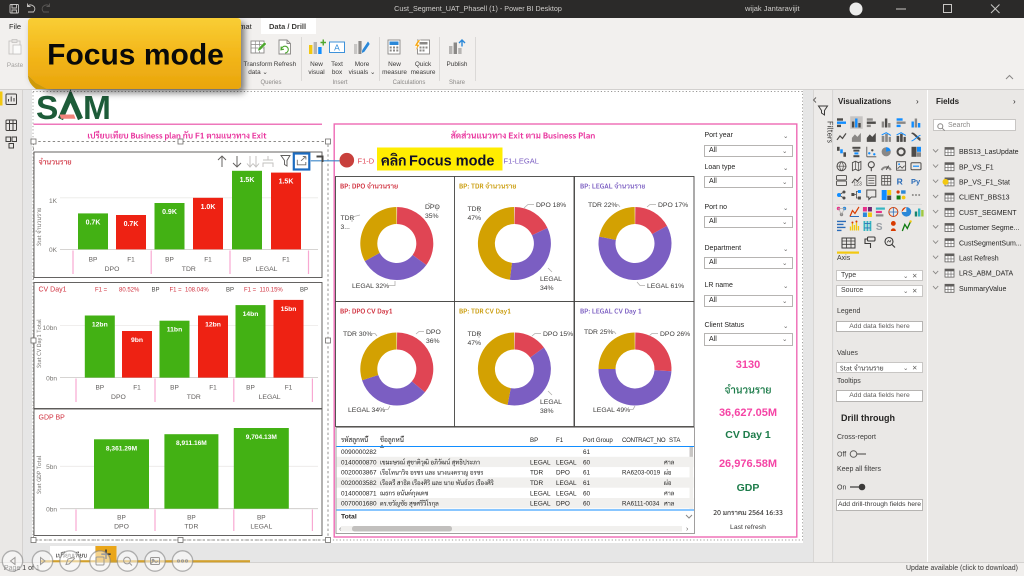 Image resolution: width=1024 pixels, height=576 pixels. Describe the element at coordinates (272, 291) in the screenshot. I see `svg-text: 110.15%` at that location.